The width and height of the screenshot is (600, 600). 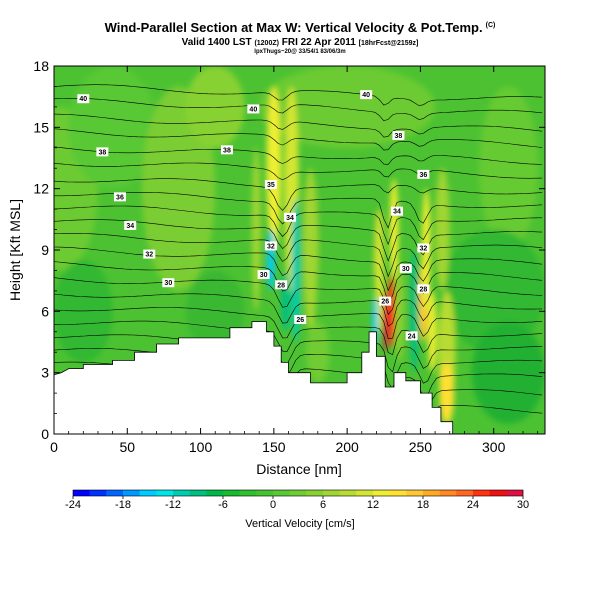 What do you see at coordinates (173, 505) in the screenshot?
I see `colorbar-tick-label: -12` at bounding box center [173, 505].